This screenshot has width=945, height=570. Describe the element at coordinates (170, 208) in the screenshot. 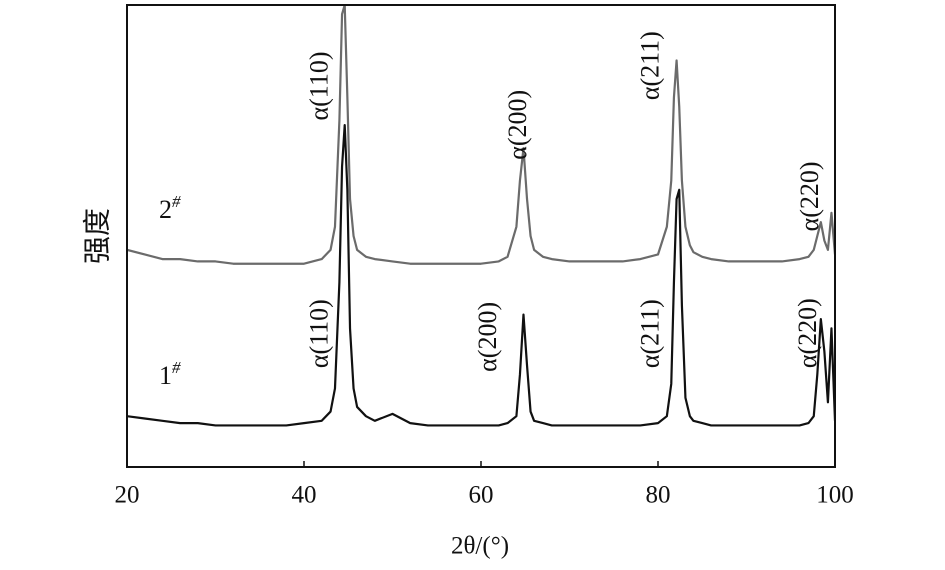

I see `series-label: 2#` at that location.